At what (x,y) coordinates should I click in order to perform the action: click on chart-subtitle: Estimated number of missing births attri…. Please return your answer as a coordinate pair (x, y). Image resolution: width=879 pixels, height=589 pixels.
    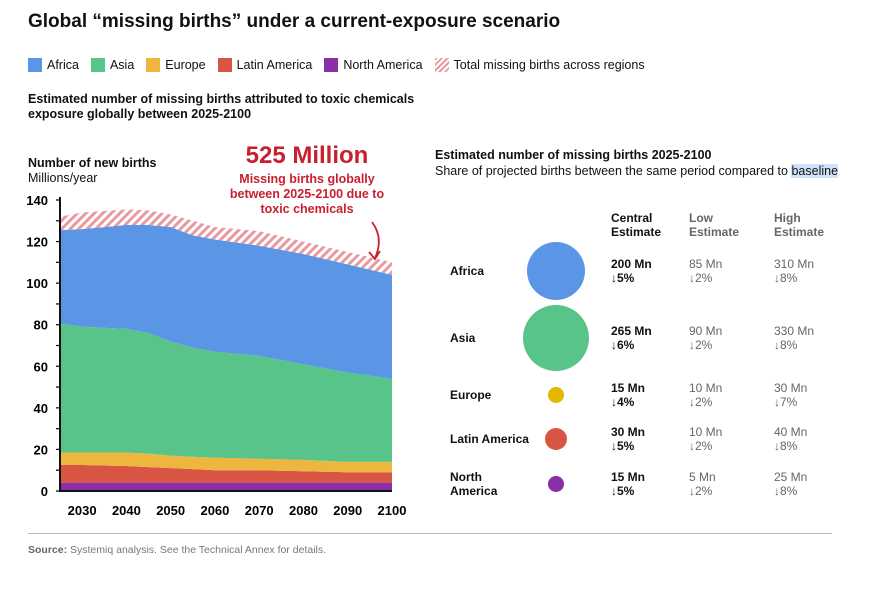
    Looking at the image, I should click on (221, 106).